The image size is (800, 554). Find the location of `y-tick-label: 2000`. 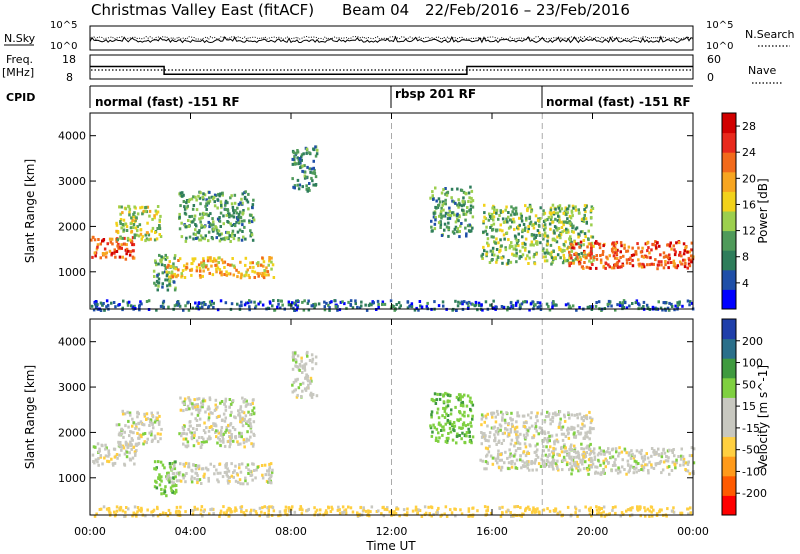

y-tick-label: 2000 is located at coordinates (72, 432).